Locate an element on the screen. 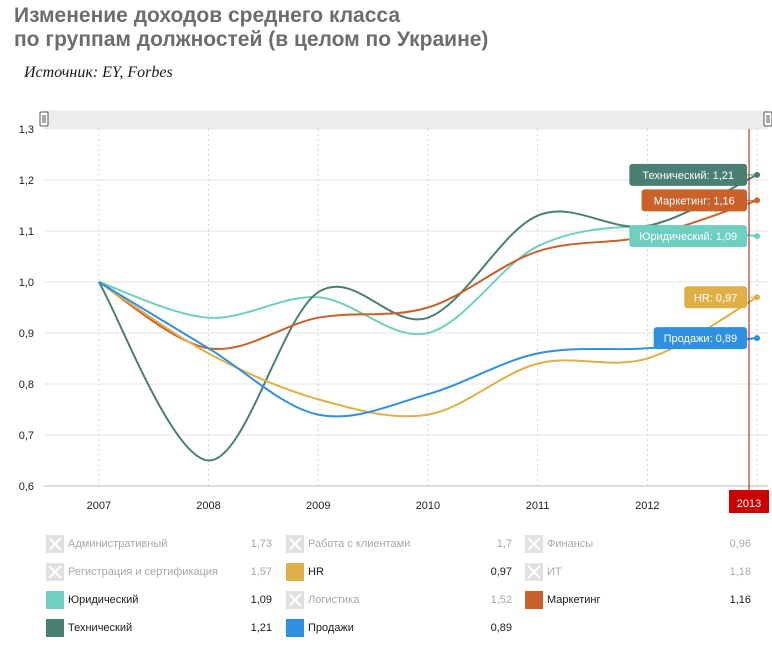 Image resolution: width=772 pixels, height=650 pixels. y-tick-label: 1,1 is located at coordinates (26, 232).